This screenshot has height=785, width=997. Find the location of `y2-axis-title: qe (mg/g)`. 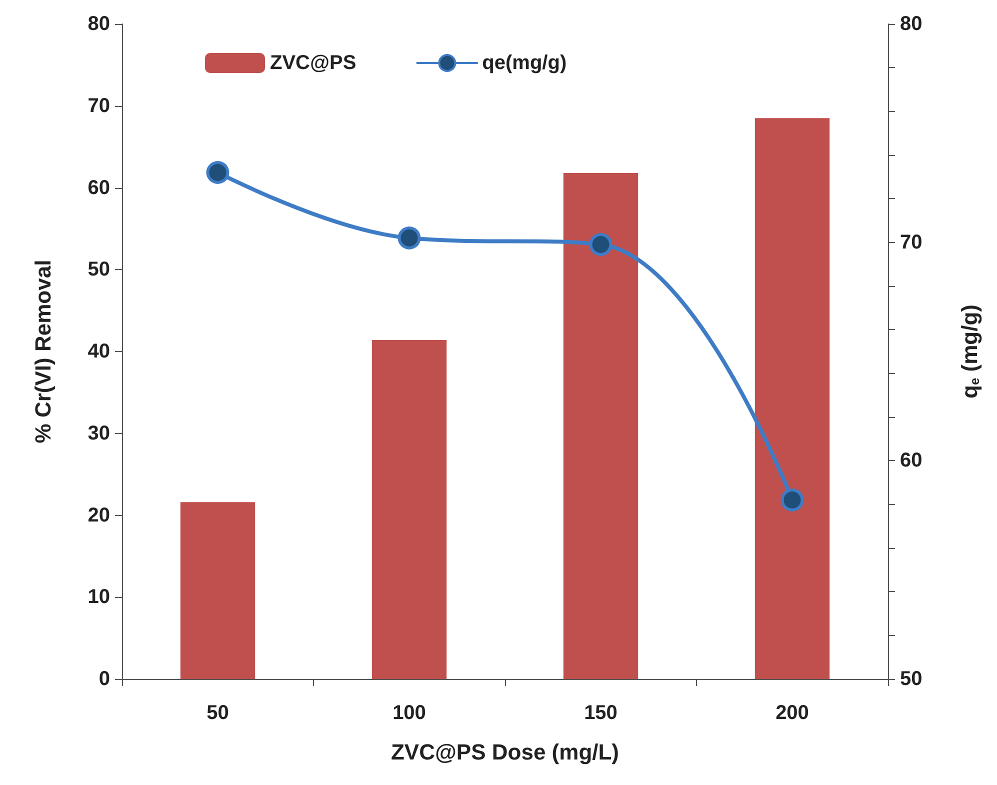

y2-axis-title: qe (mg/g) is located at coordinates (969, 351).